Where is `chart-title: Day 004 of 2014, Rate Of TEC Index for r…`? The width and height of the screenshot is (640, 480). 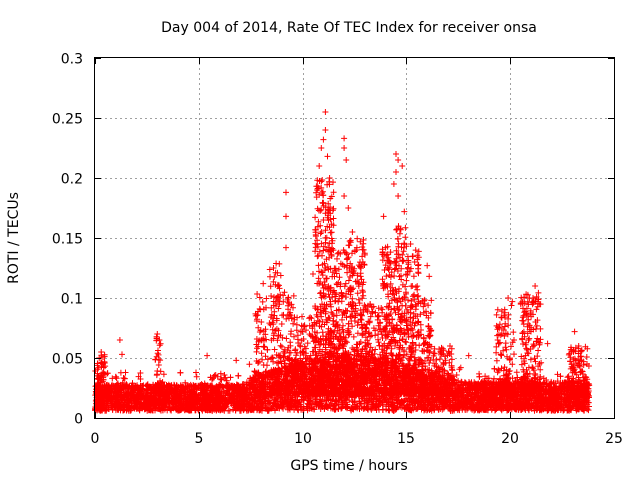
chart-title: Day 004 of 2014, Rate Of TEC Index for r… is located at coordinates (349, 28).